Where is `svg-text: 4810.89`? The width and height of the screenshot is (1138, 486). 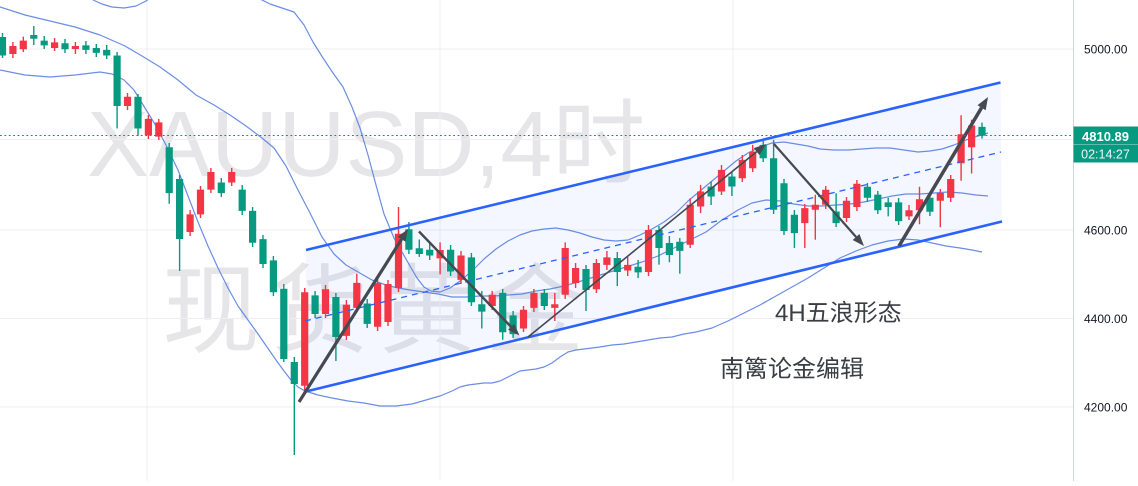
svg-text: 4810.89 is located at coordinates (1105, 136).